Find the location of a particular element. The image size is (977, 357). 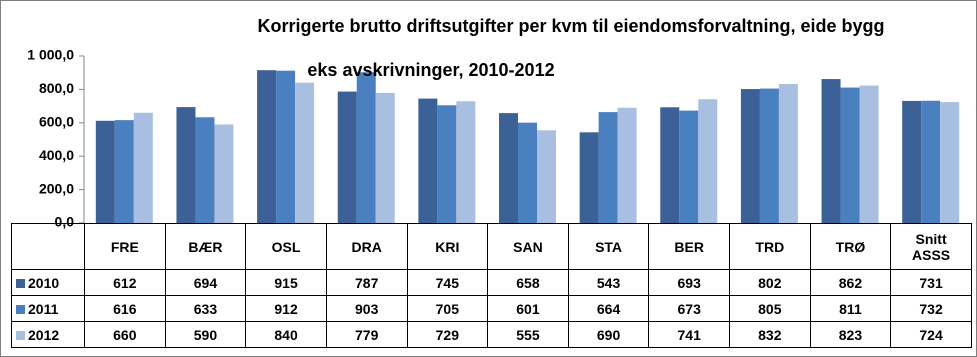

category-cell: KRI is located at coordinates (447, 246).